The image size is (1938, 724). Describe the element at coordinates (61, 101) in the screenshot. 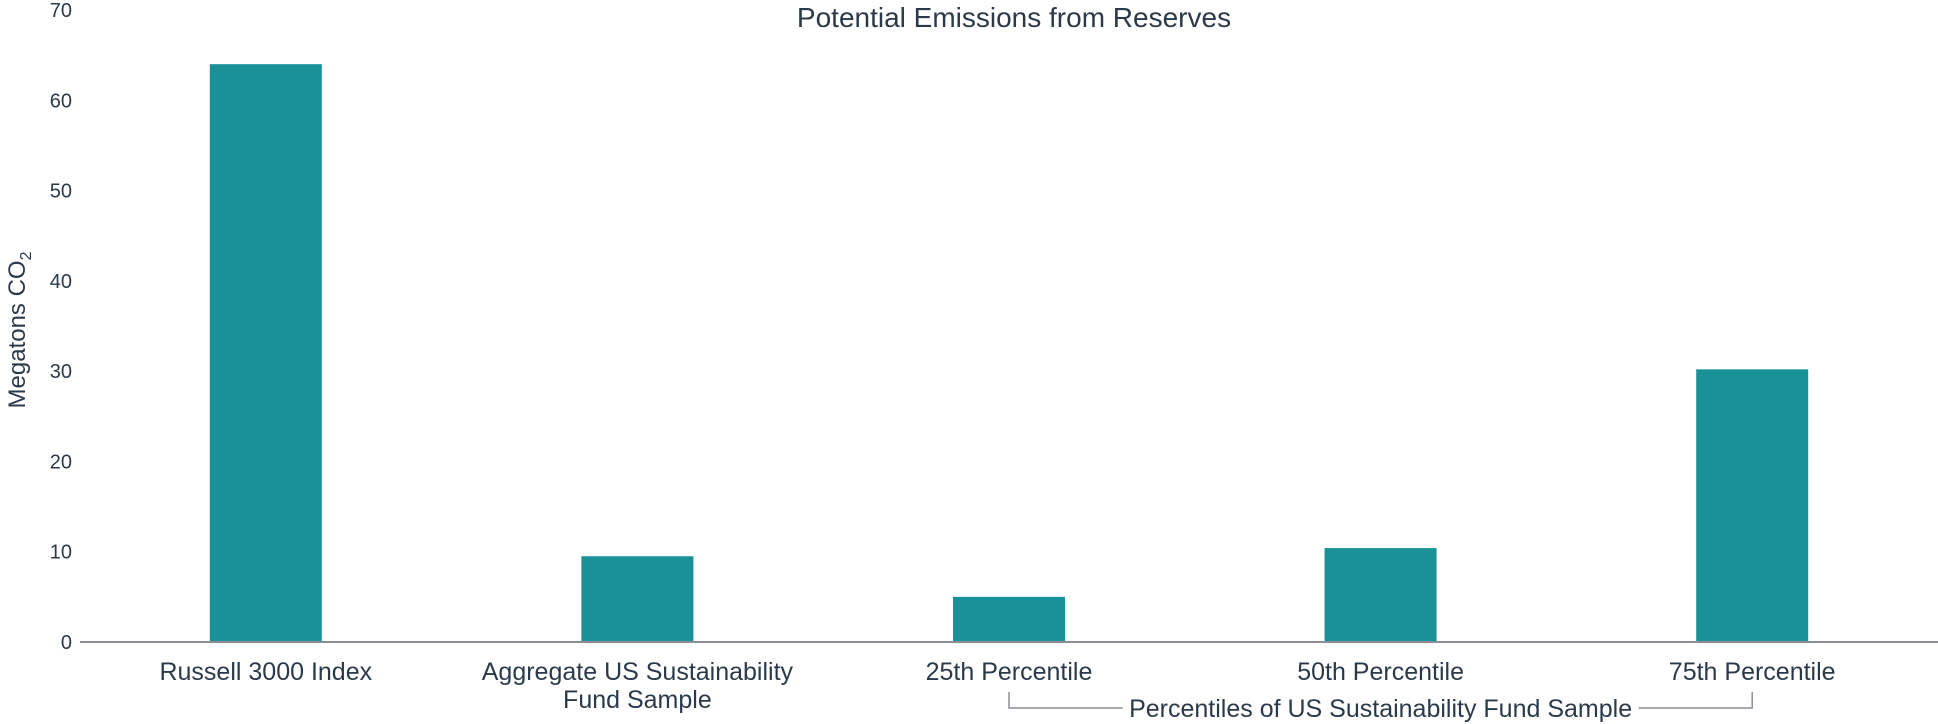

I see `y-tick-label: 60` at that location.